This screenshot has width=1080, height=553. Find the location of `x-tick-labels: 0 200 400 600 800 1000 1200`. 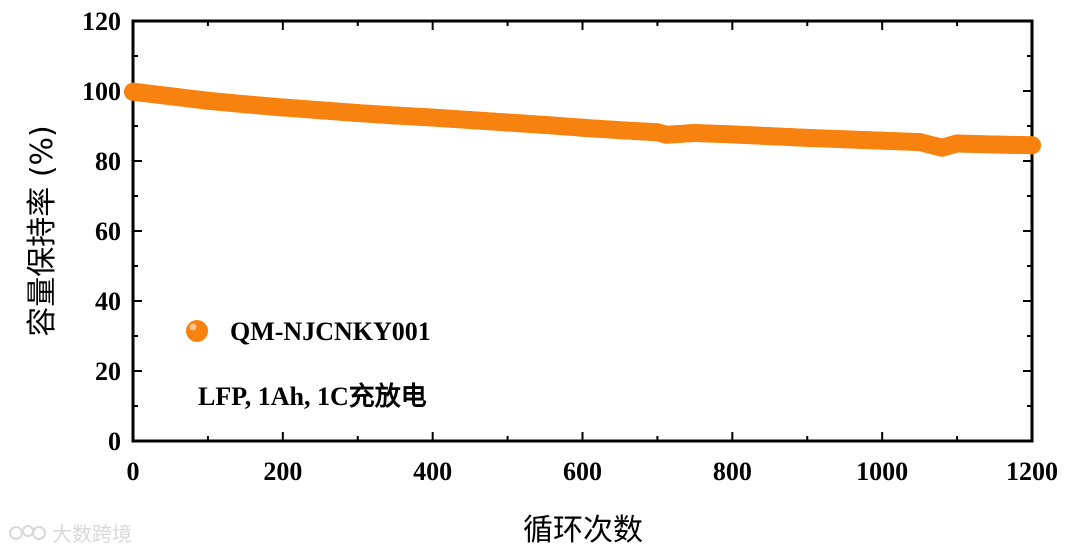

x-tick-labels: 0 200 400 600 800 1000 1200 is located at coordinates (593, 471).